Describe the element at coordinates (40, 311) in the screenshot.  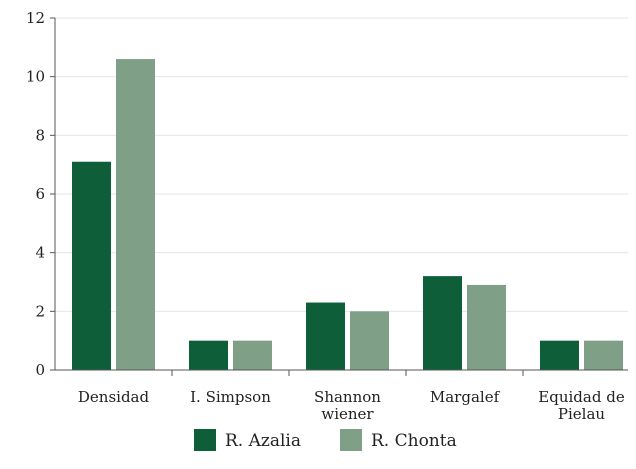
I see `y-tick-label: 2` at that location.